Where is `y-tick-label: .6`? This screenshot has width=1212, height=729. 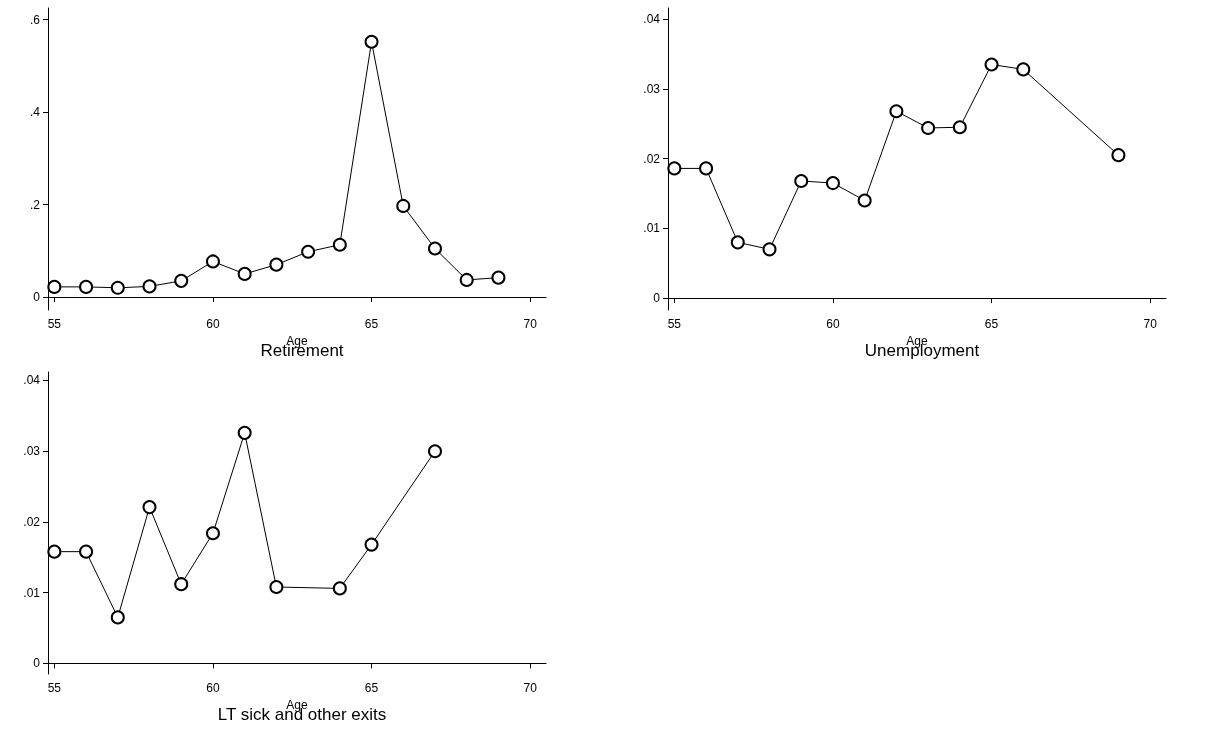 y-tick-label: .6 is located at coordinates (35, 19).